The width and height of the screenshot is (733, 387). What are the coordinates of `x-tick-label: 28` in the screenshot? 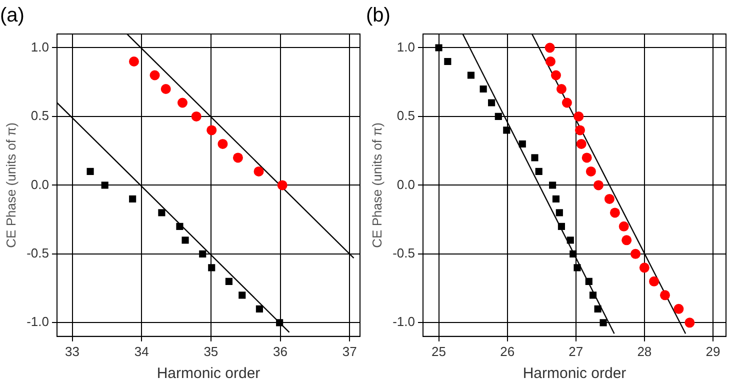 It's located at (644, 351).